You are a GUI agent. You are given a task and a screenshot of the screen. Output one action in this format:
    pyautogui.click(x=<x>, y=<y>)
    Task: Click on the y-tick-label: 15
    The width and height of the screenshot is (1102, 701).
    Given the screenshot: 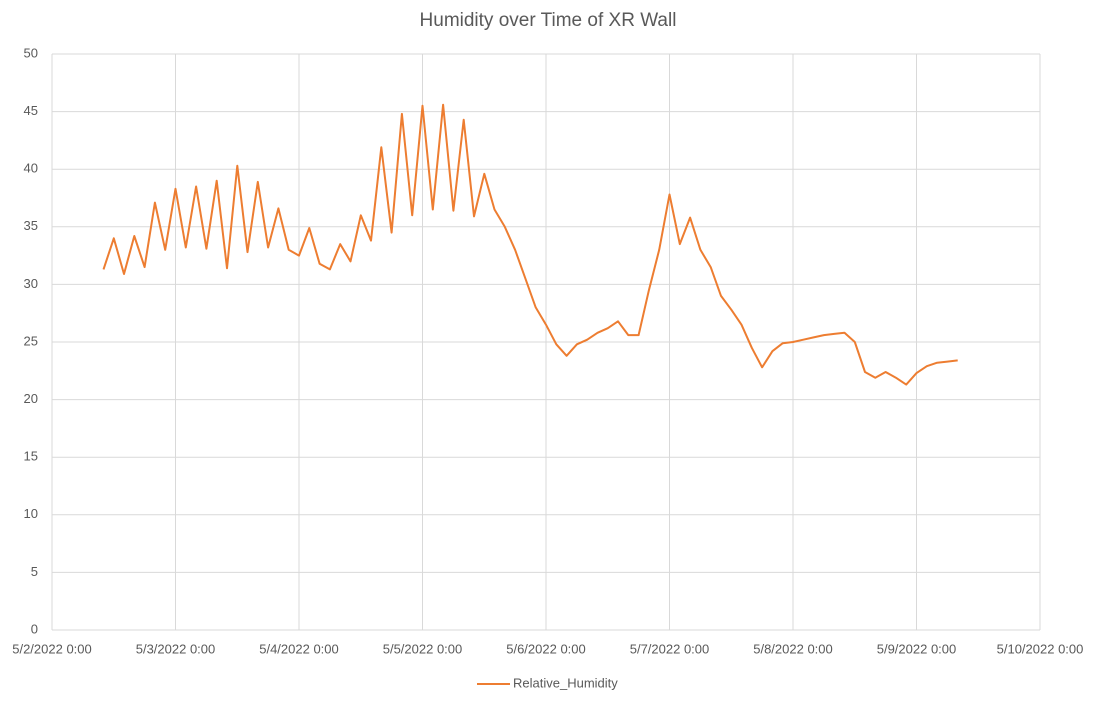 What is the action you would take?
    pyautogui.click(x=31, y=456)
    